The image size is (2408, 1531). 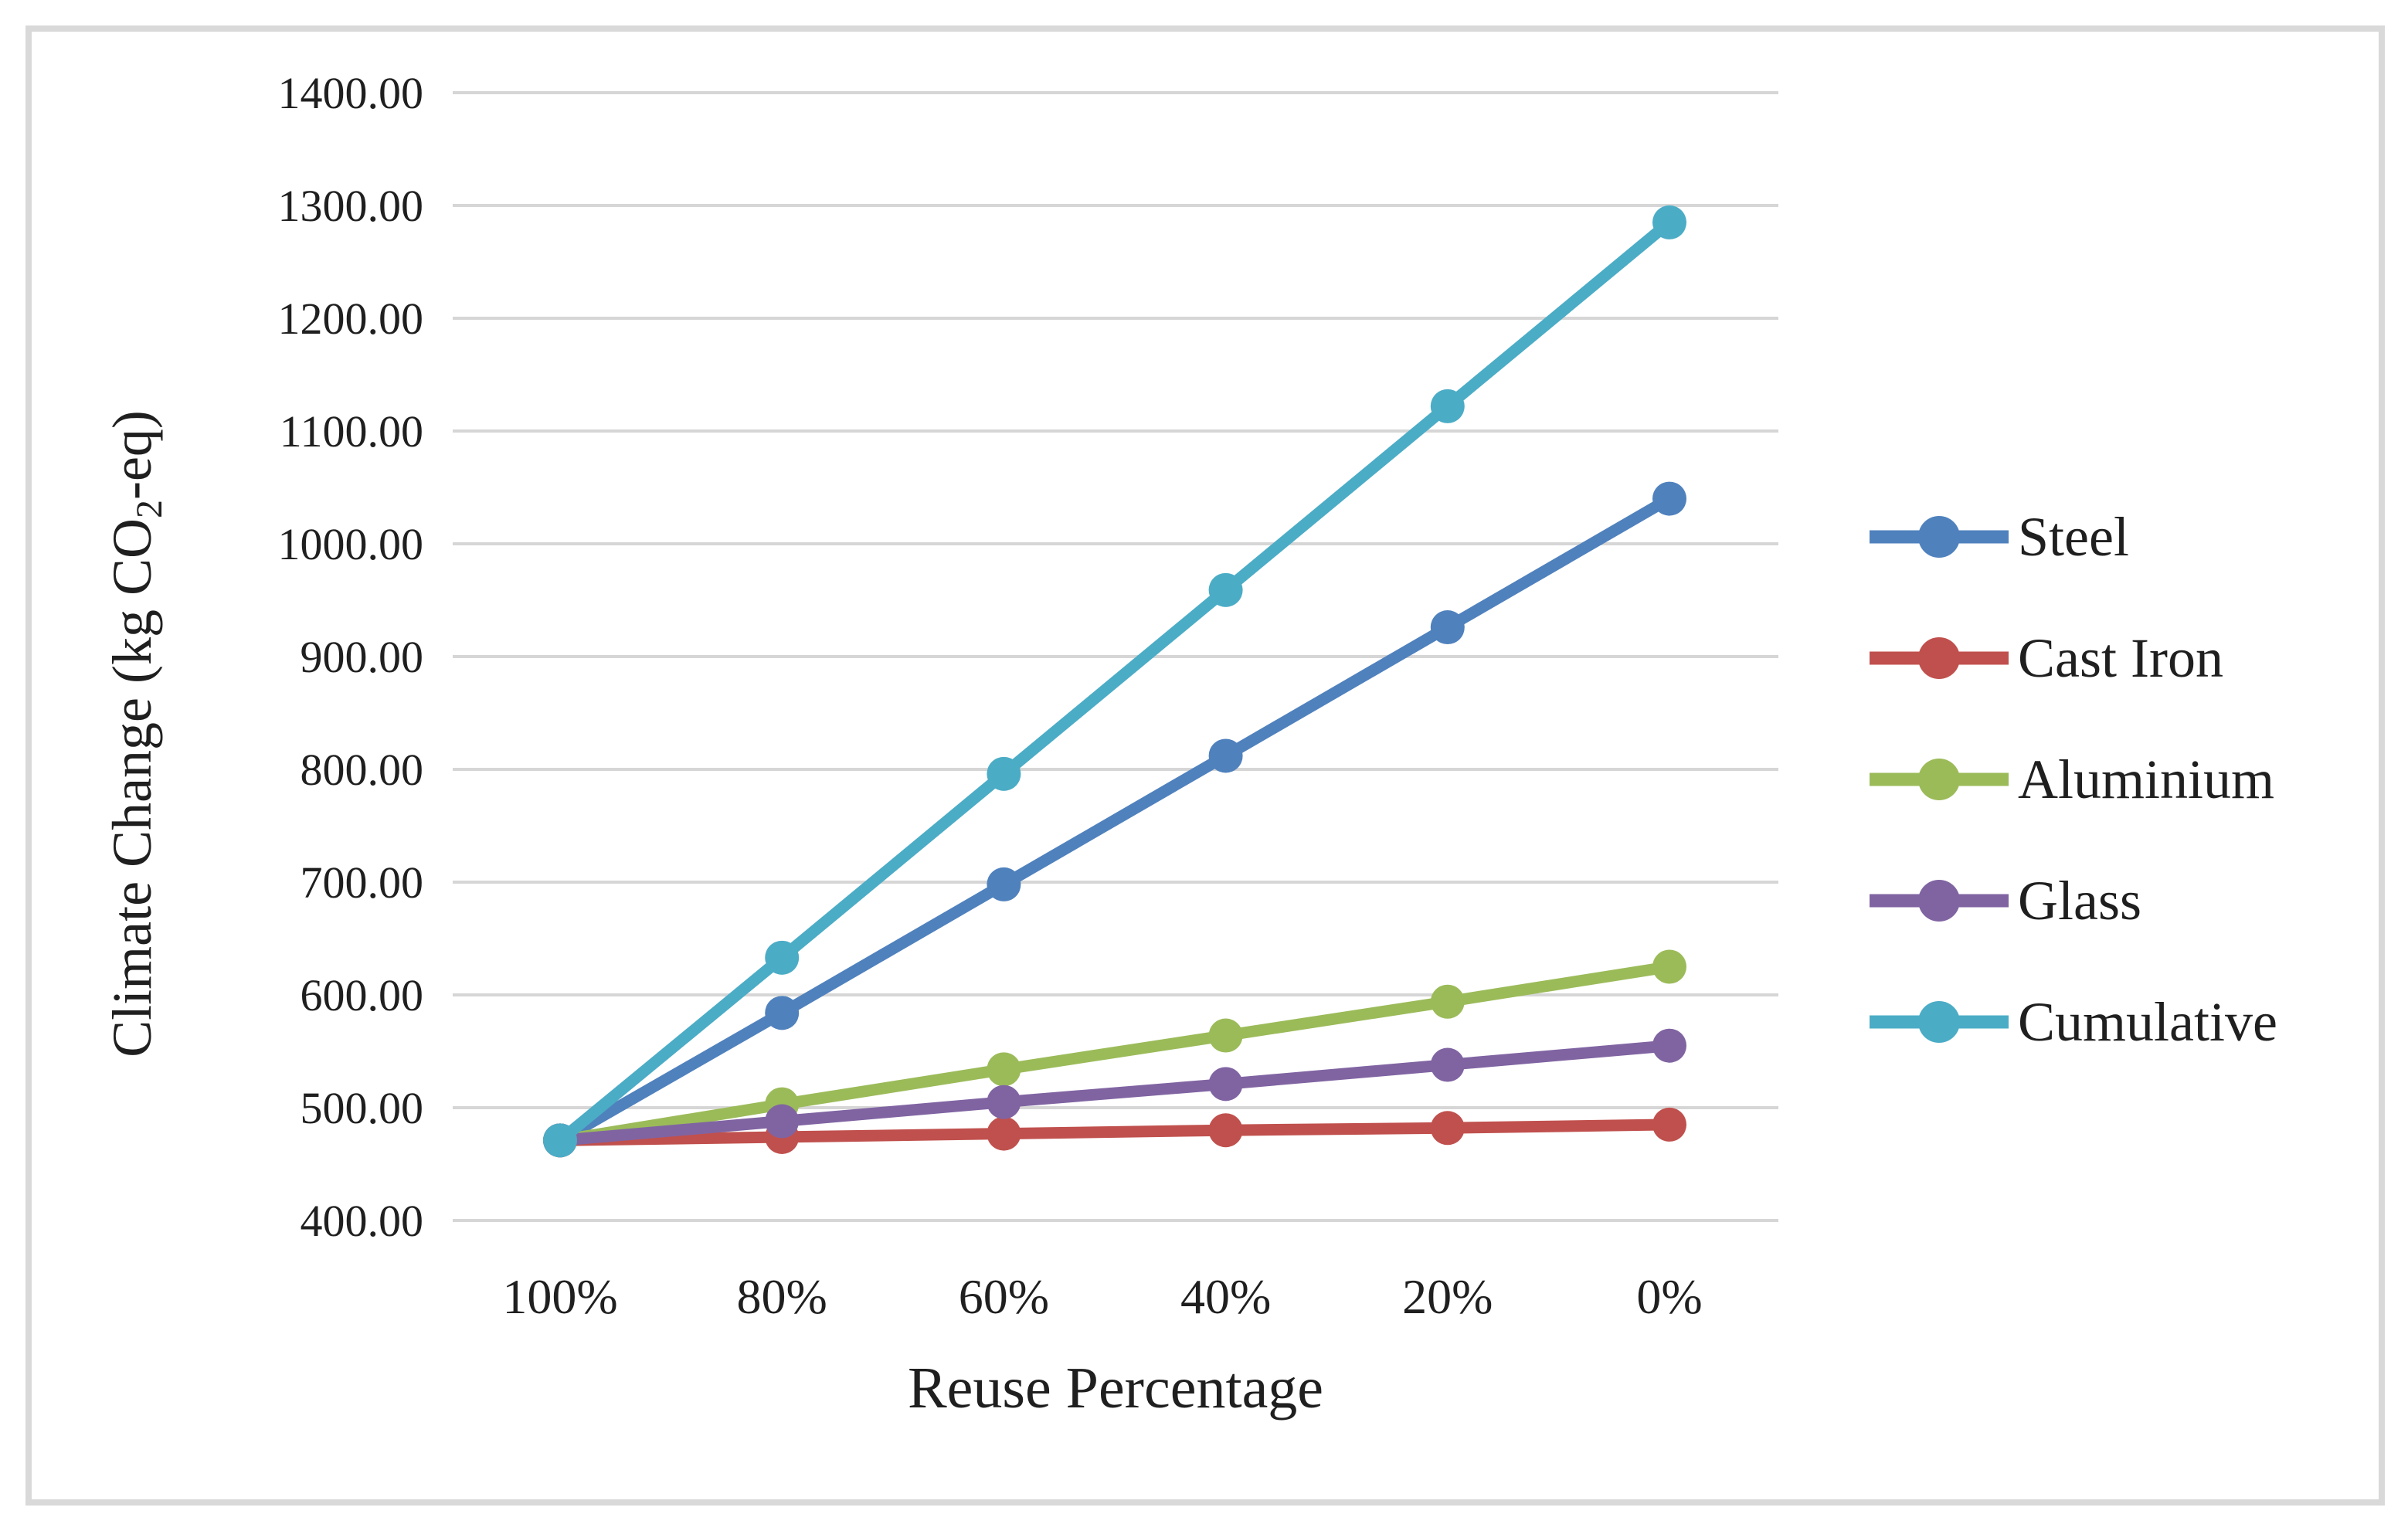 What do you see at coordinates (783, 1013) in the screenshot?
I see `series-point-steel-80%` at bounding box center [783, 1013].